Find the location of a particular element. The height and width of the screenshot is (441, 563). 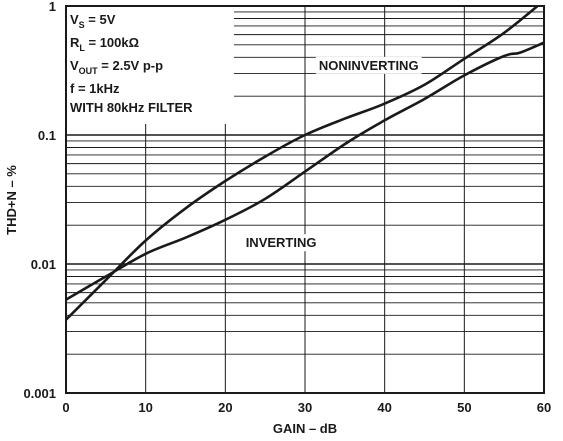

y-axis-title: THD+N – % is located at coordinates (11, 200).